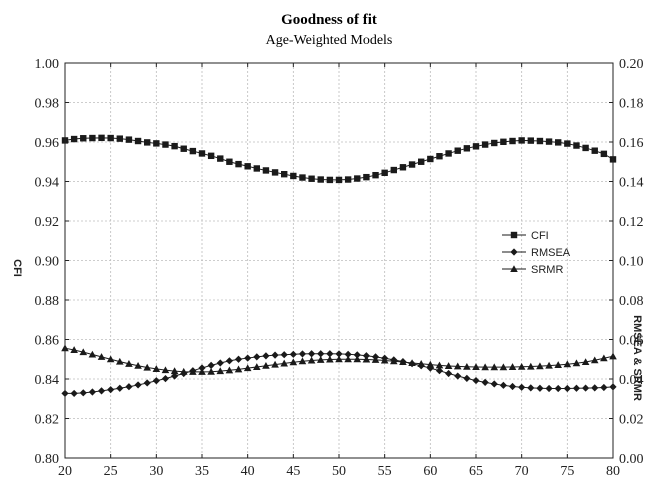 The height and width of the screenshot is (480, 658). What do you see at coordinates (248, 471) in the screenshot?
I see `x-tick-label: 40` at bounding box center [248, 471].